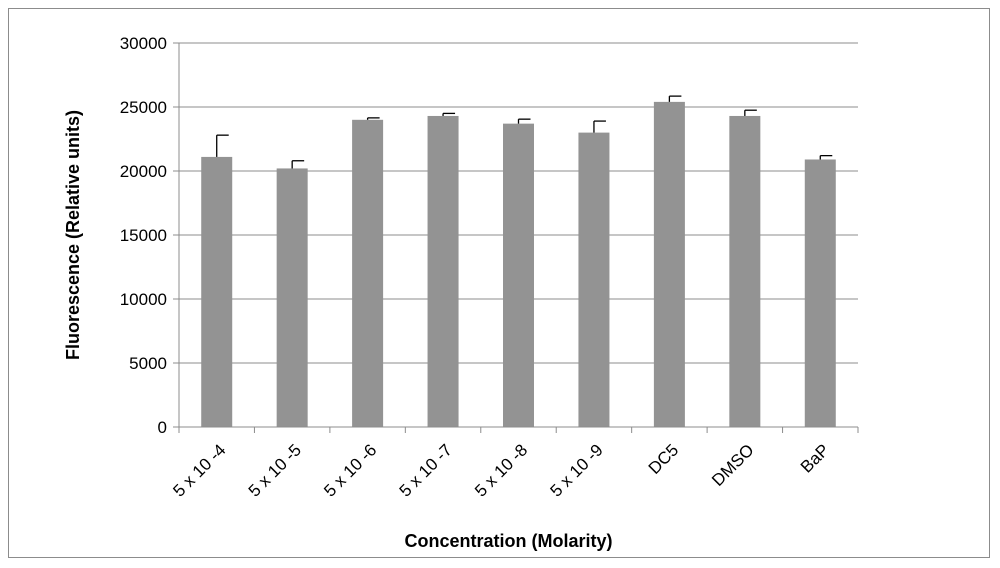 The height and width of the screenshot is (568, 1000). I want to click on y-tick-label: 10000, so click(143, 299).